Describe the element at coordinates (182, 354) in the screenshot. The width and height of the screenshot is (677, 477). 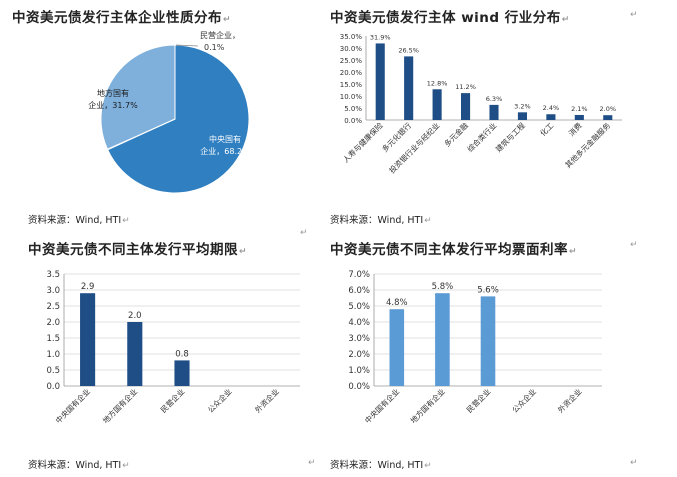
I see `data-label: 0.8` at that location.